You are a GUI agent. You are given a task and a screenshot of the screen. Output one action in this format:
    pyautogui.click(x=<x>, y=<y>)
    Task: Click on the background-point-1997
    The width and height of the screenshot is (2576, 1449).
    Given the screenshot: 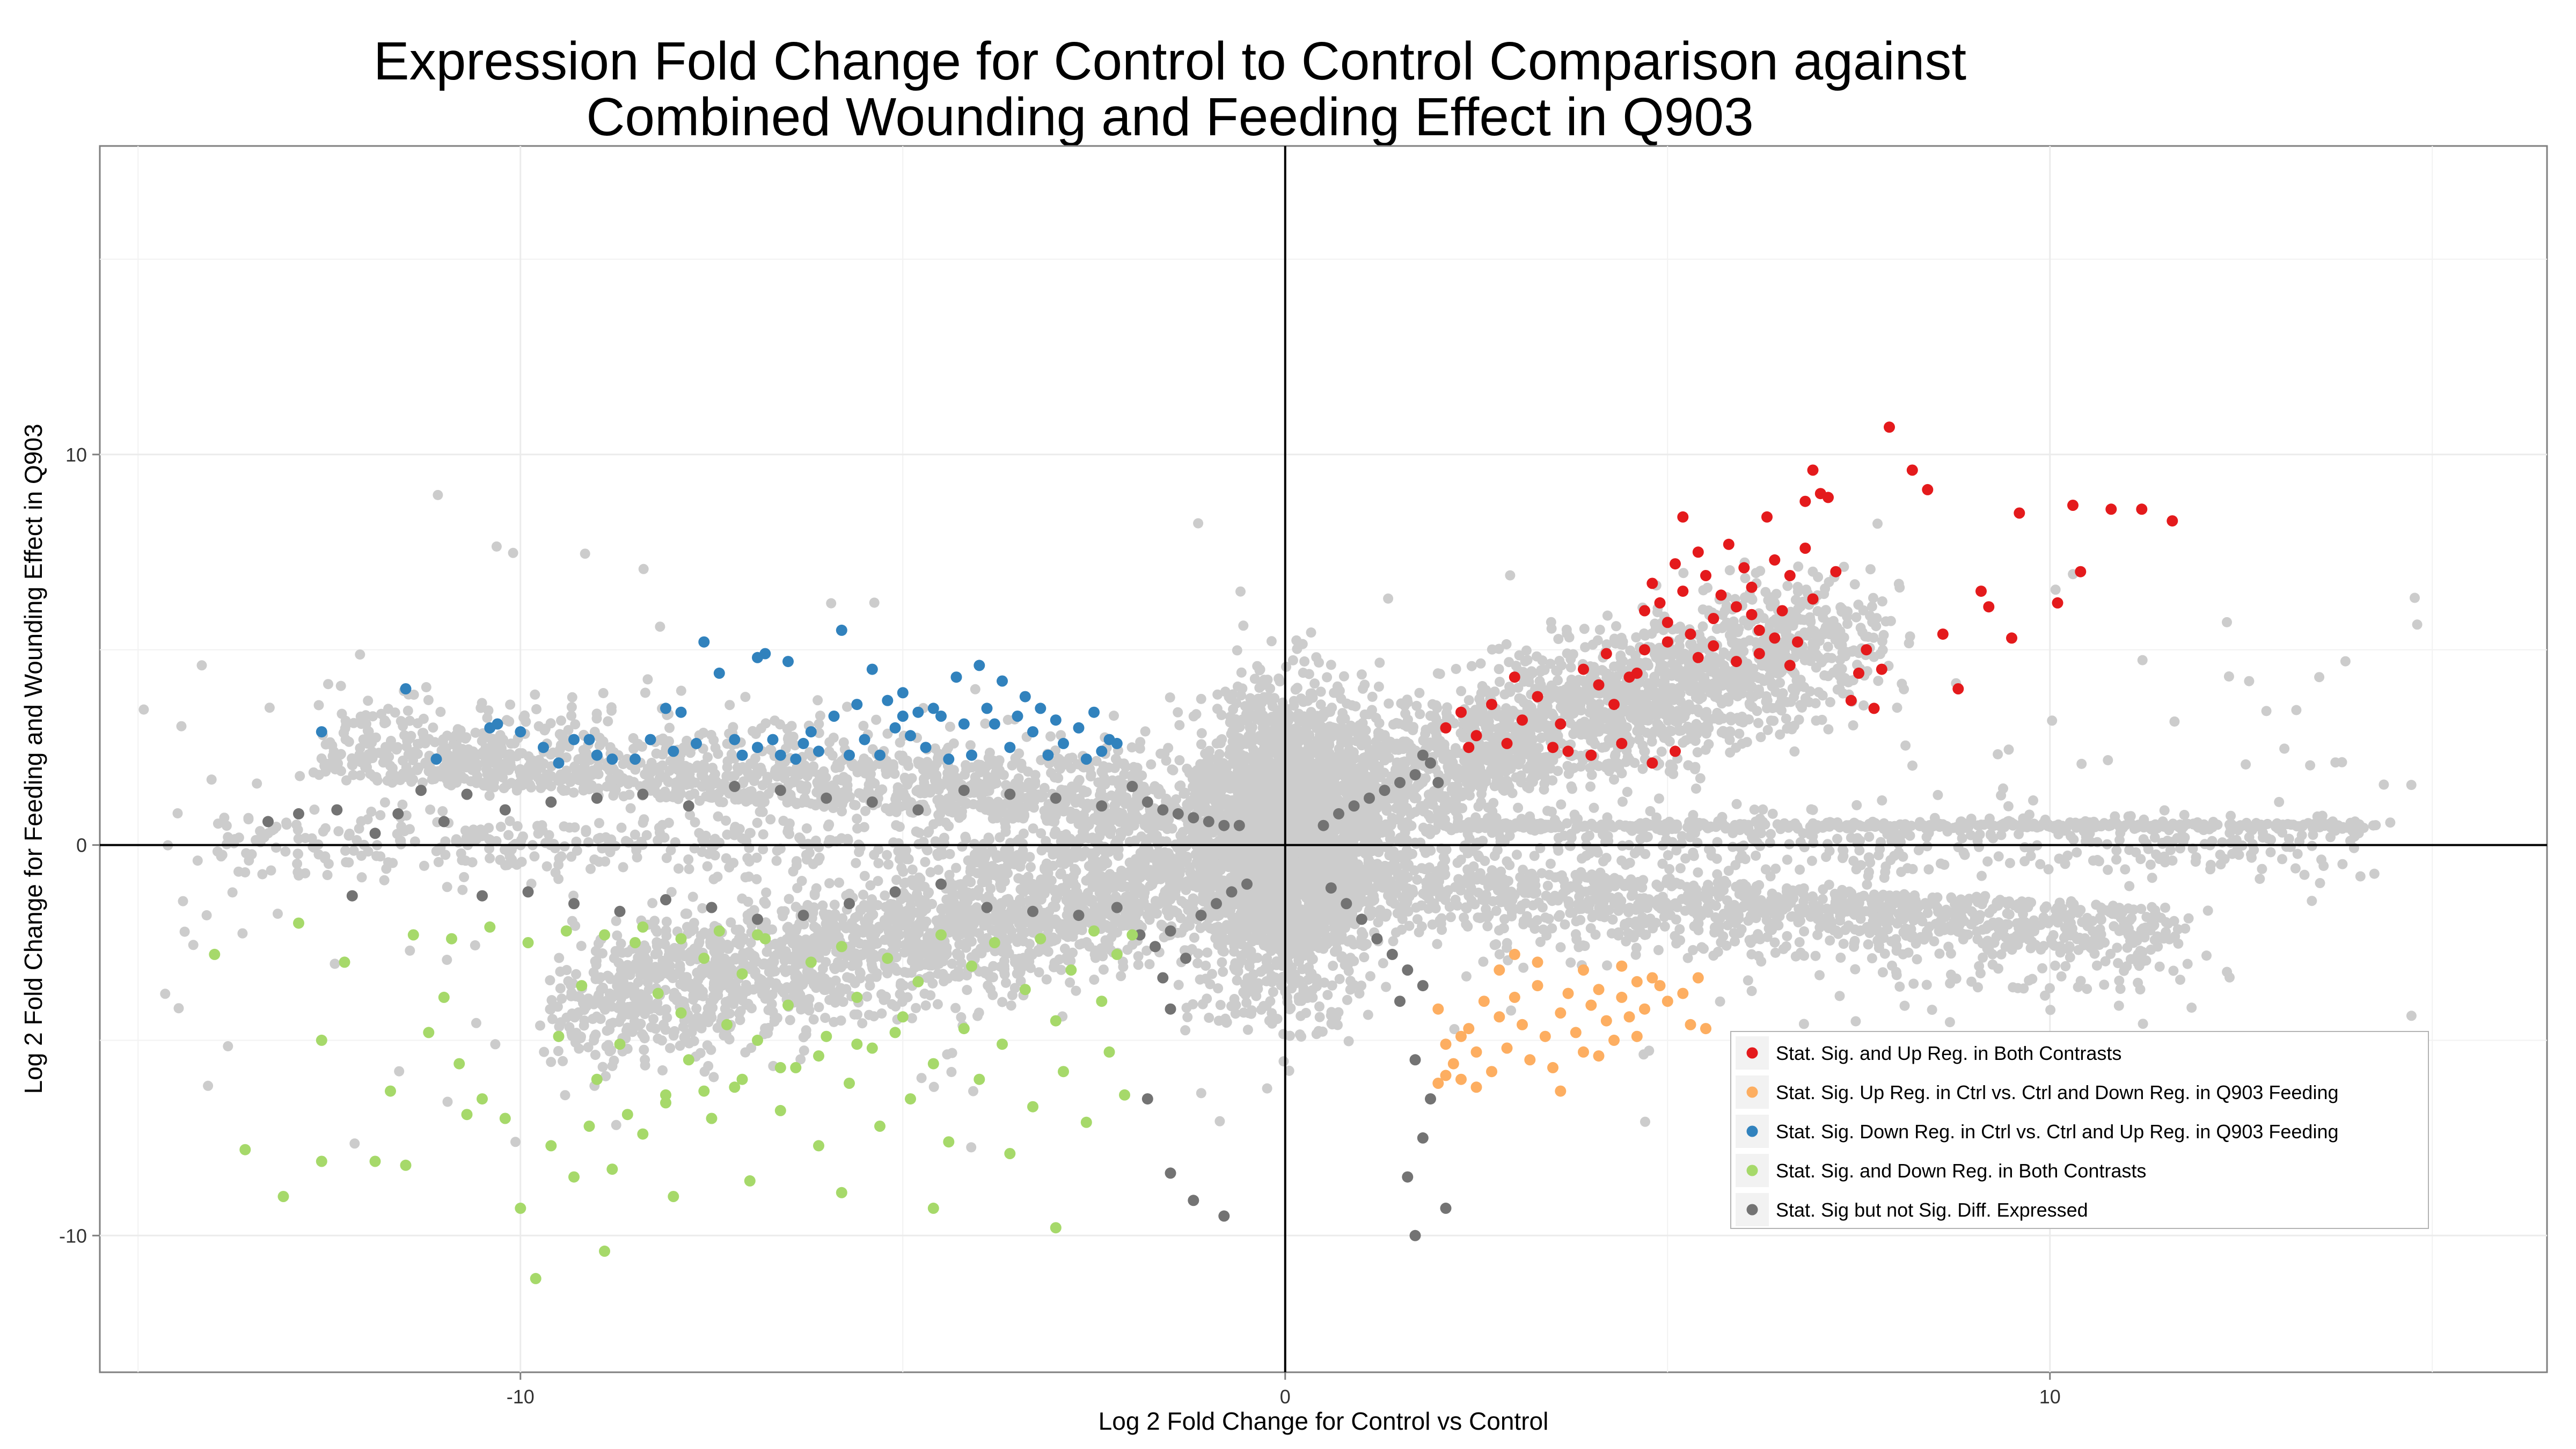 What is the action you would take?
    pyautogui.click(x=1237, y=980)
    